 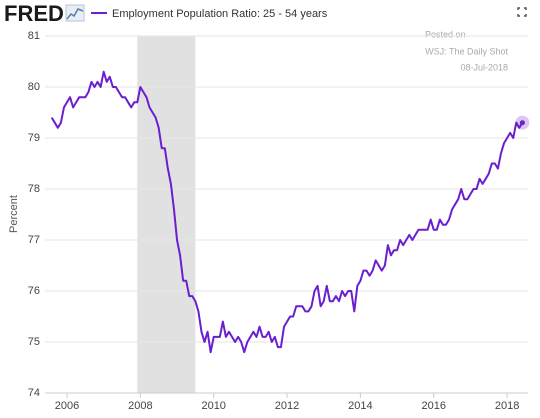 What do you see at coordinates (466, 51) in the screenshot?
I see `annotation: WSJ: The Daily Shot` at bounding box center [466, 51].